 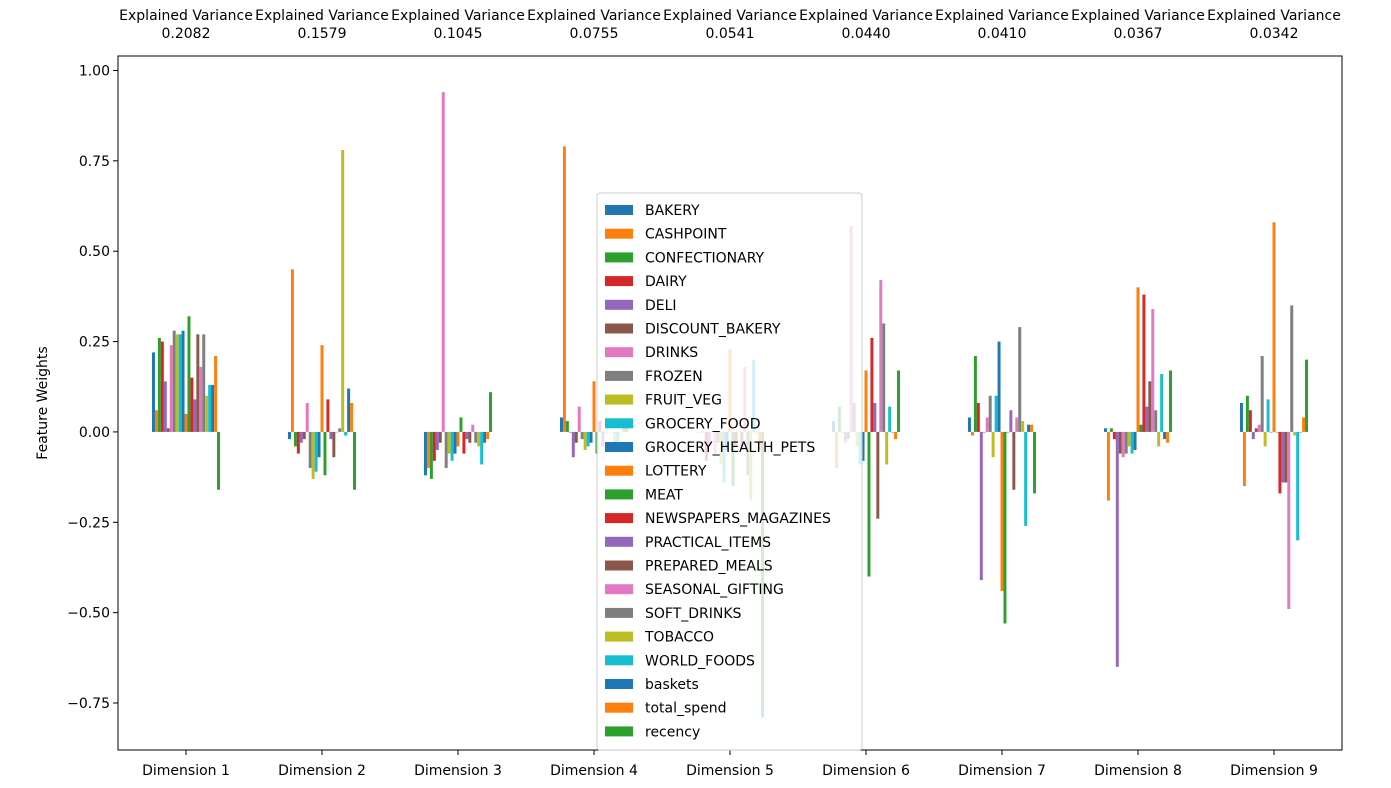 I want to click on bar-baskets-dim3, so click(x=485, y=437).